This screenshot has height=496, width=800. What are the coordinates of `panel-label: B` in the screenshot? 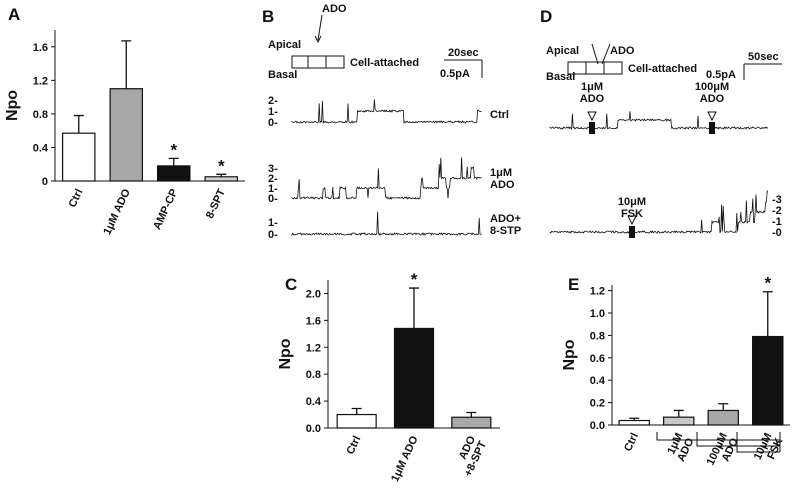 It's located at (268, 16).